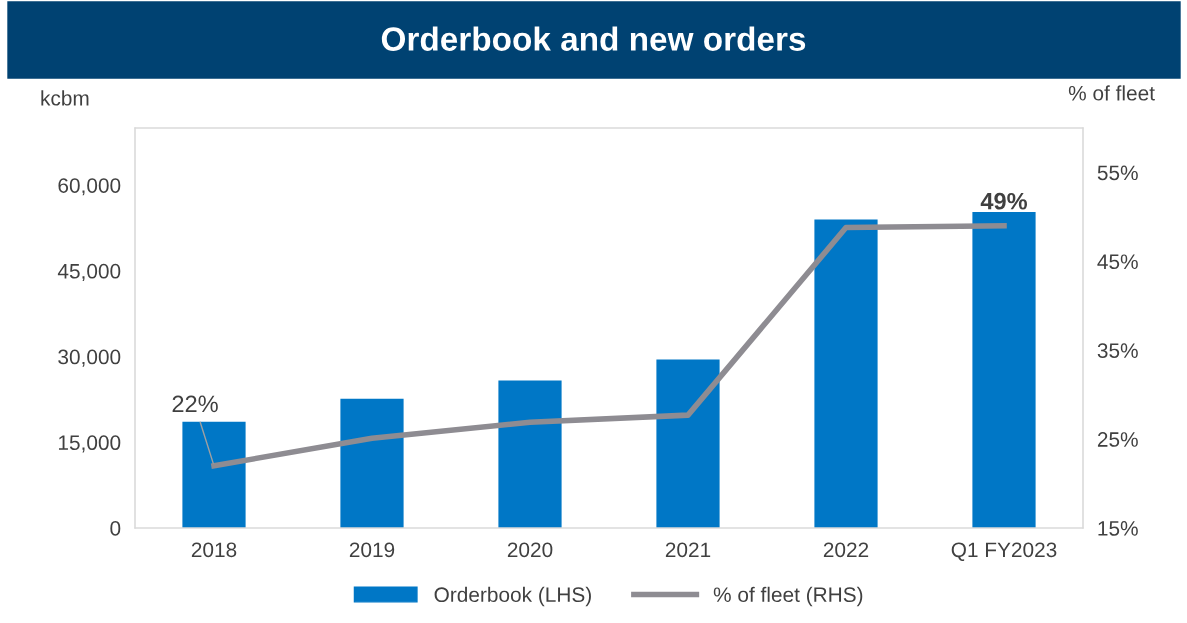 The width and height of the screenshot is (1187, 623). Describe the element at coordinates (89, 187) in the screenshot. I see `y-tick-label: 60,000` at that location.